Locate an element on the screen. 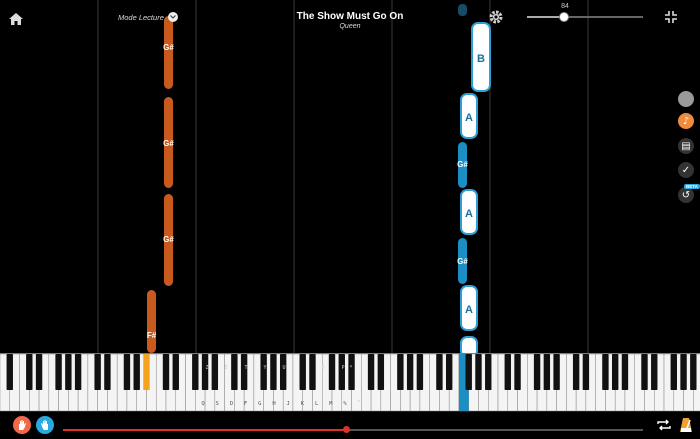  collapse-button is located at coordinates (671, 17).